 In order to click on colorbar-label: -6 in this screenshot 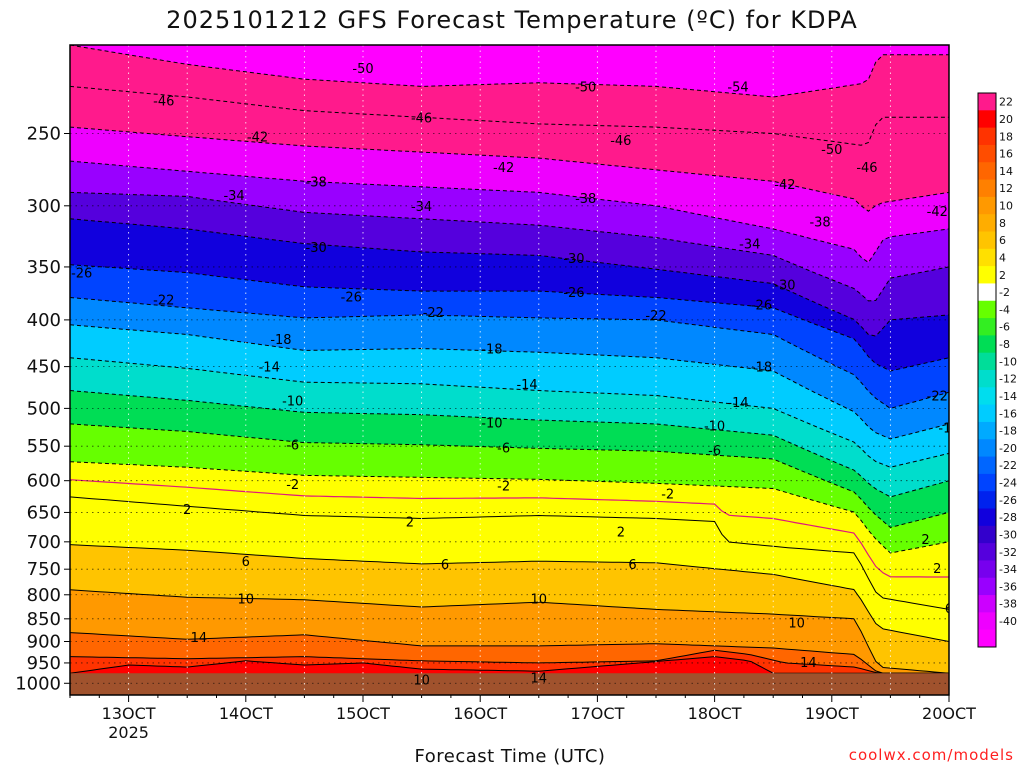, I will do `click(1004, 327)`.